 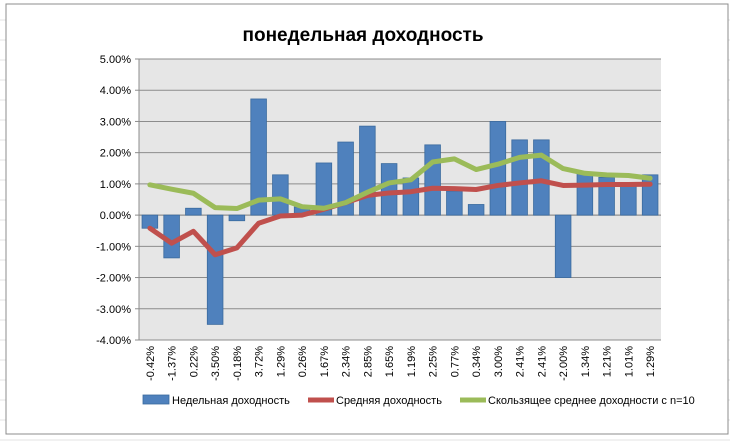 I want to click on x-tick-label: 3.00%, so click(x=499, y=361).